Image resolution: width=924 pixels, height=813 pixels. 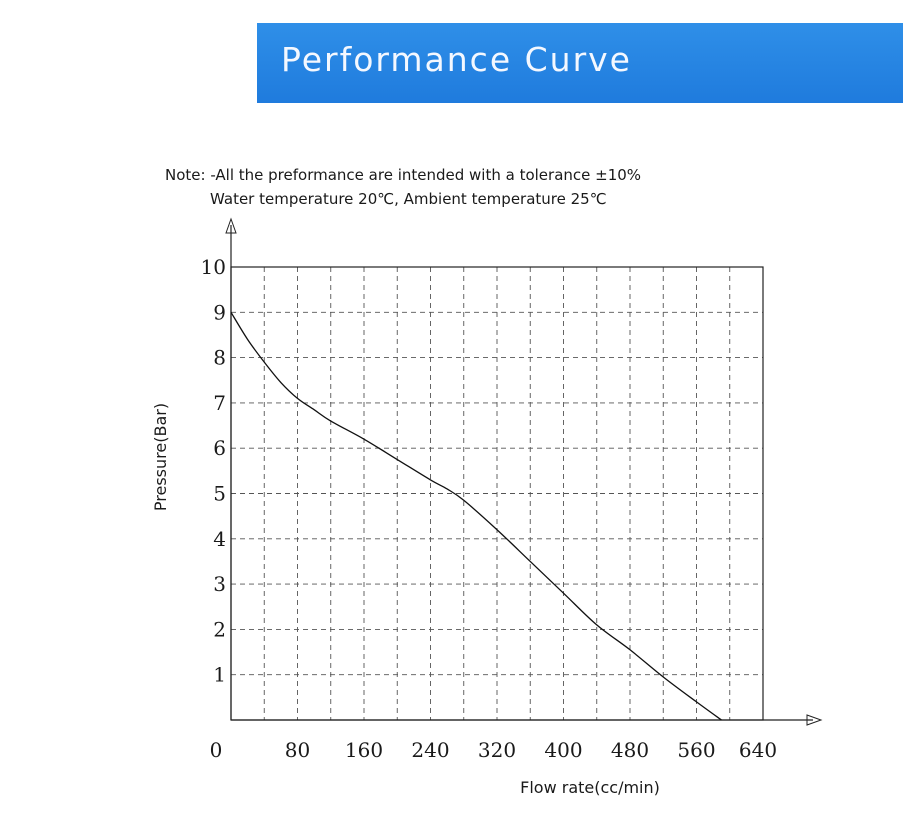 What do you see at coordinates (219, 675) in the screenshot?
I see `y-tick-label: 1` at bounding box center [219, 675].